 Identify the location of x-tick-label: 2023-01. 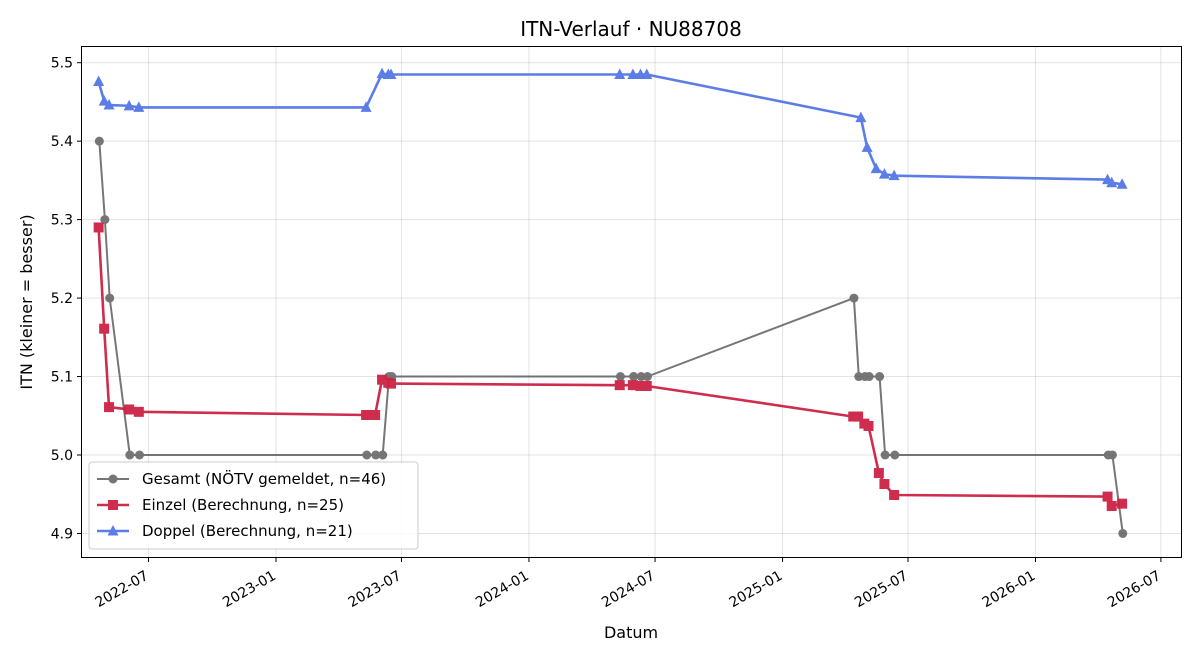
(249, 589).